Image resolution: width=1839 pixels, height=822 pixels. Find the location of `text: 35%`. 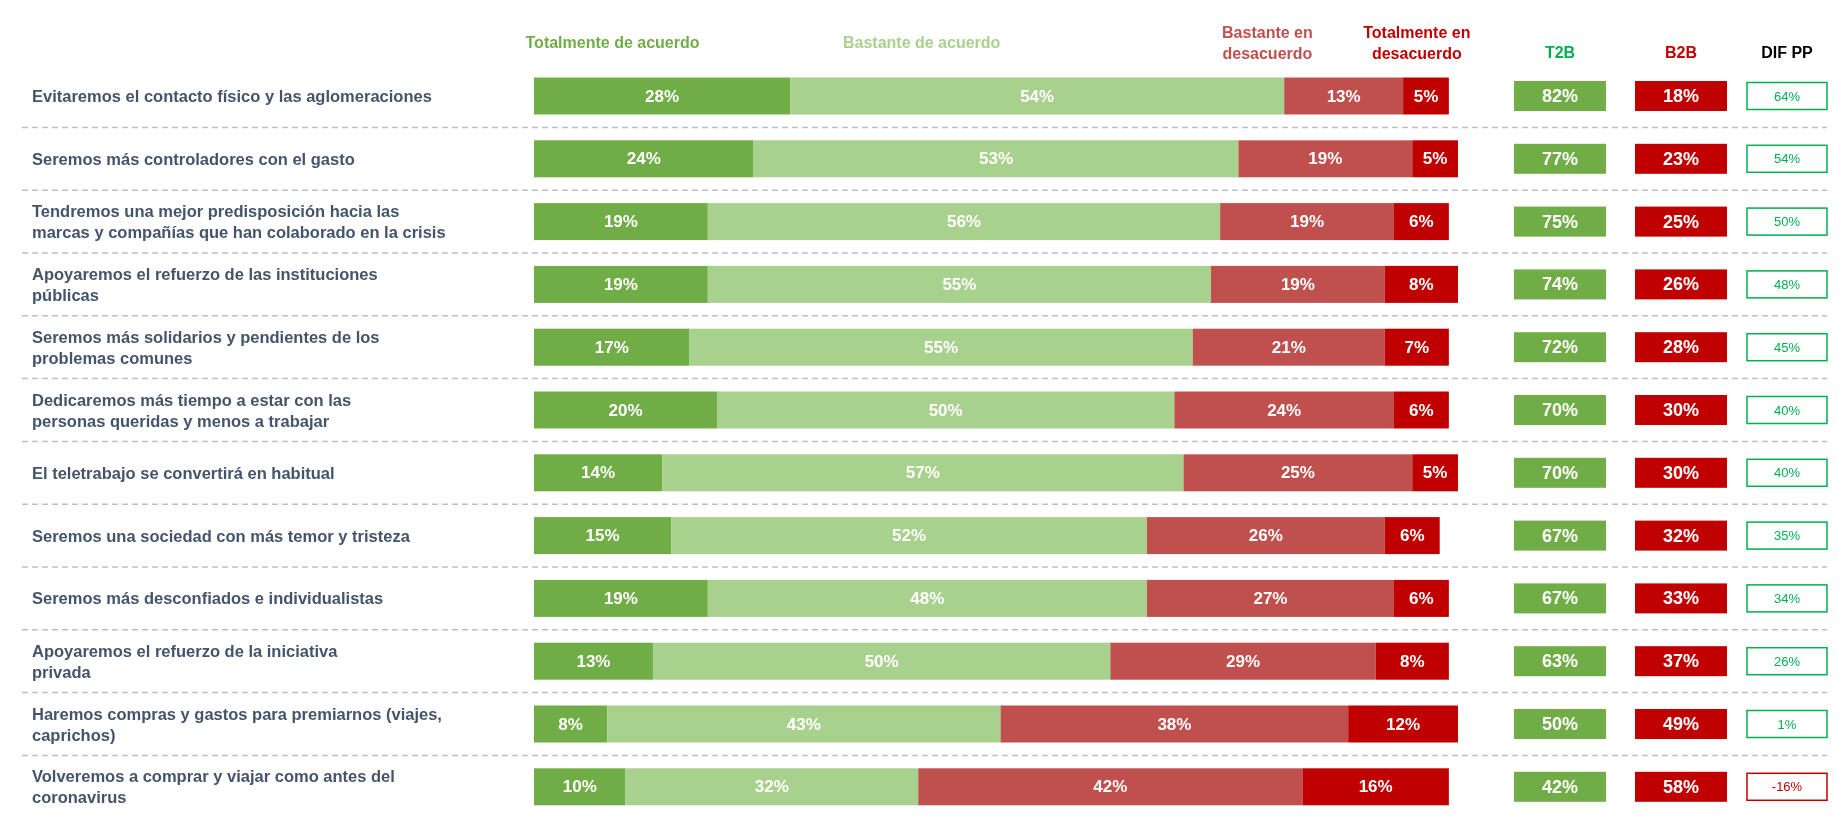

text: 35% is located at coordinates (1787, 536).